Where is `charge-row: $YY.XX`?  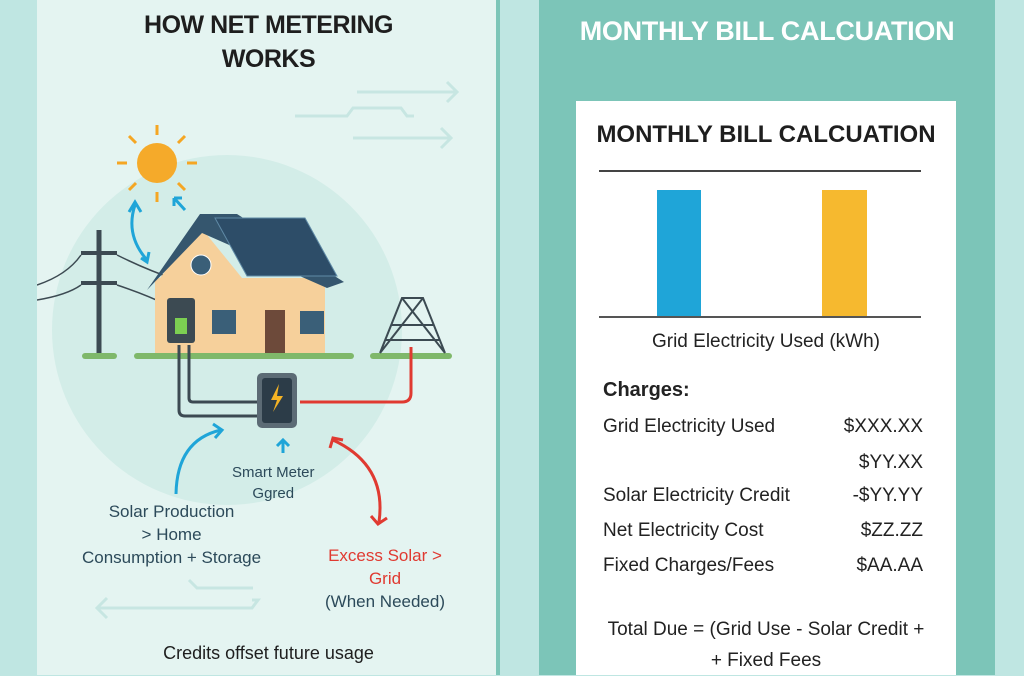 charge-row: $YY.XX is located at coordinates (763, 463).